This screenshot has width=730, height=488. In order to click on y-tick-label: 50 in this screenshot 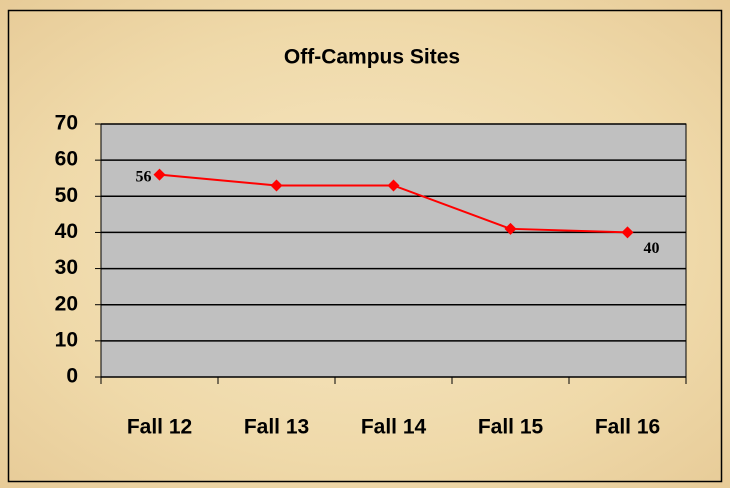, I will do `click(66, 195)`.